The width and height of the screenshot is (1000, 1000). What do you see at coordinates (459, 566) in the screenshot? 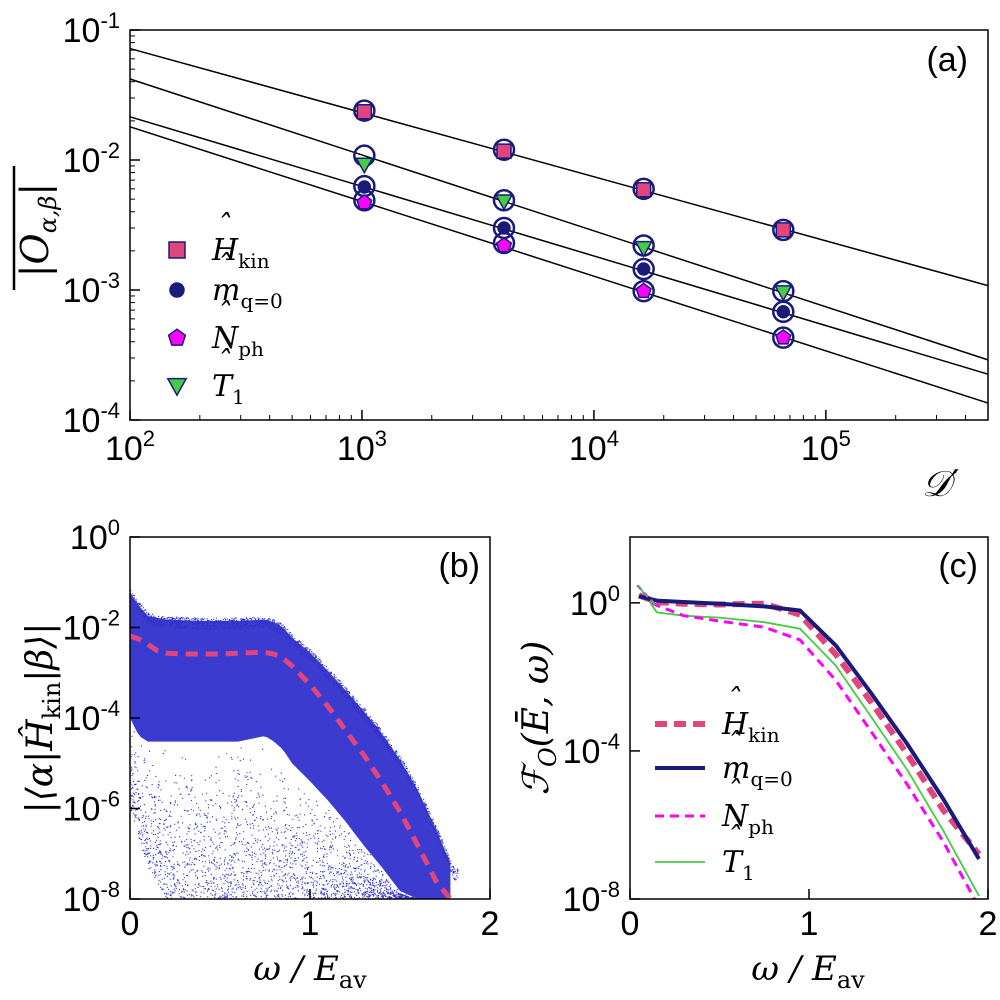
I see `panel-b-label: (b)` at bounding box center [459, 566].